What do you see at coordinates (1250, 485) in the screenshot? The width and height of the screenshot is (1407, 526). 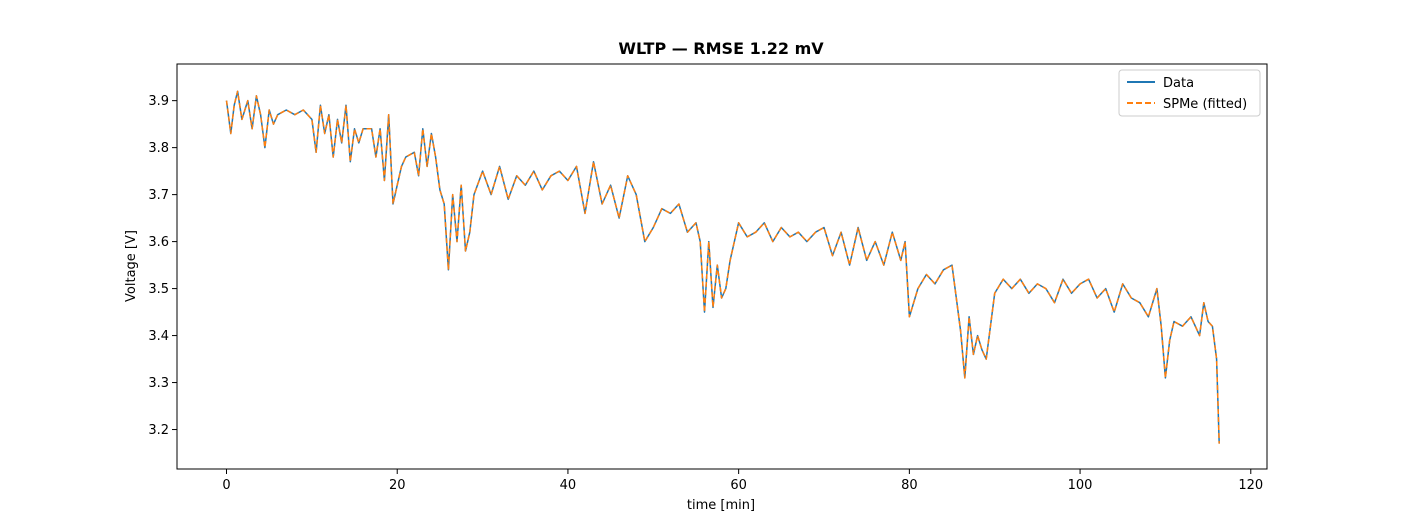 I see `x-tick-label: 120` at bounding box center [1250, 485].